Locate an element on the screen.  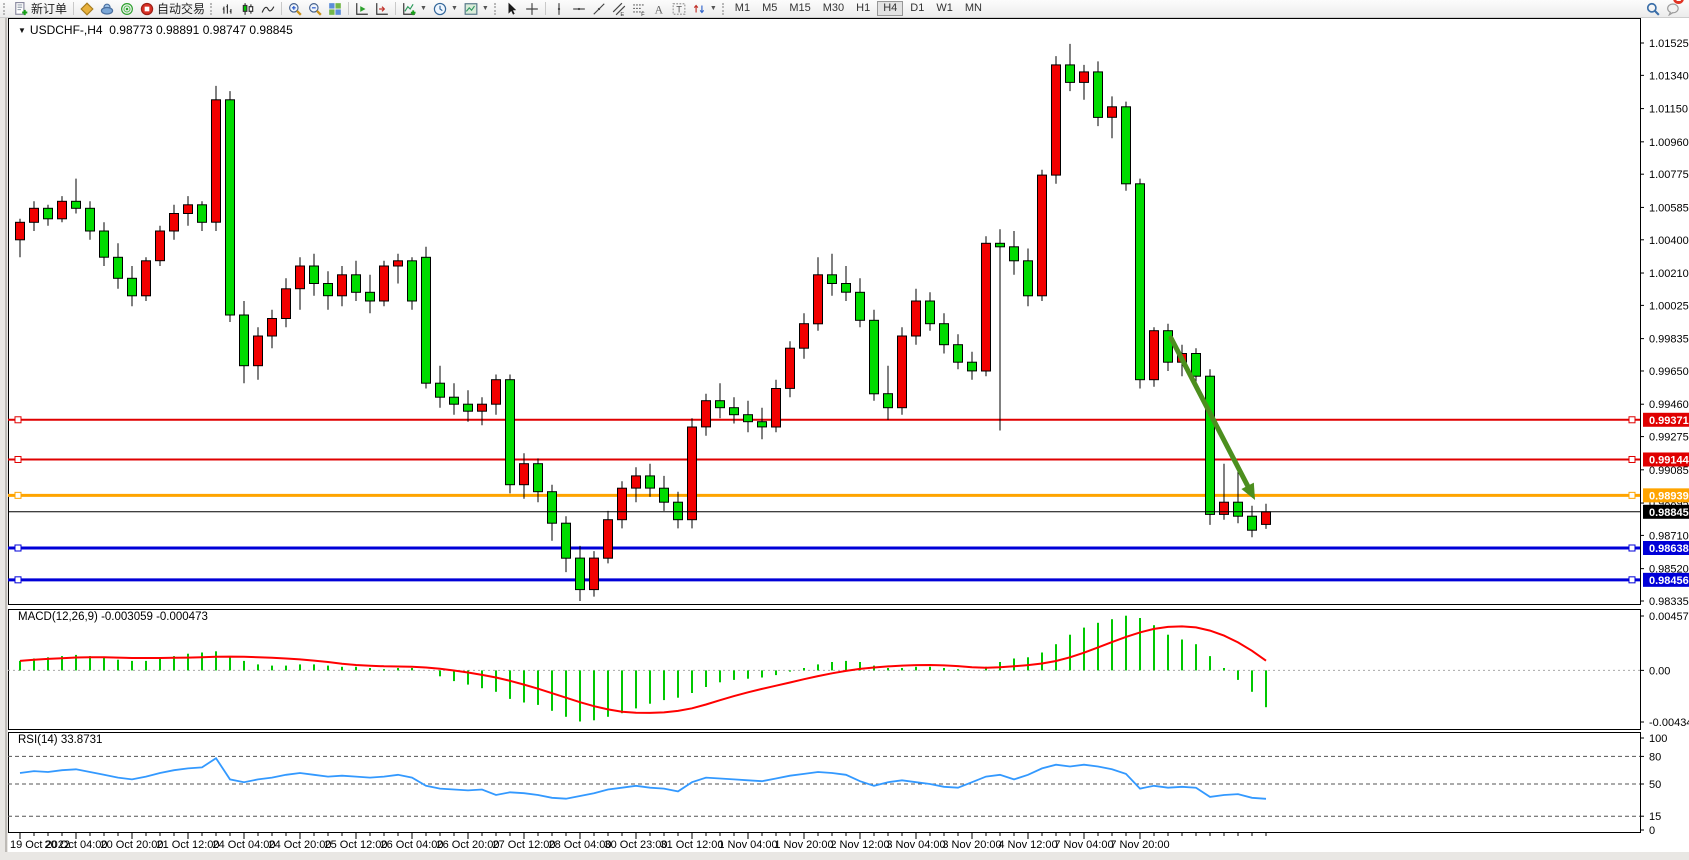
candlestick-chart-button is located at coordinates (248, 9).